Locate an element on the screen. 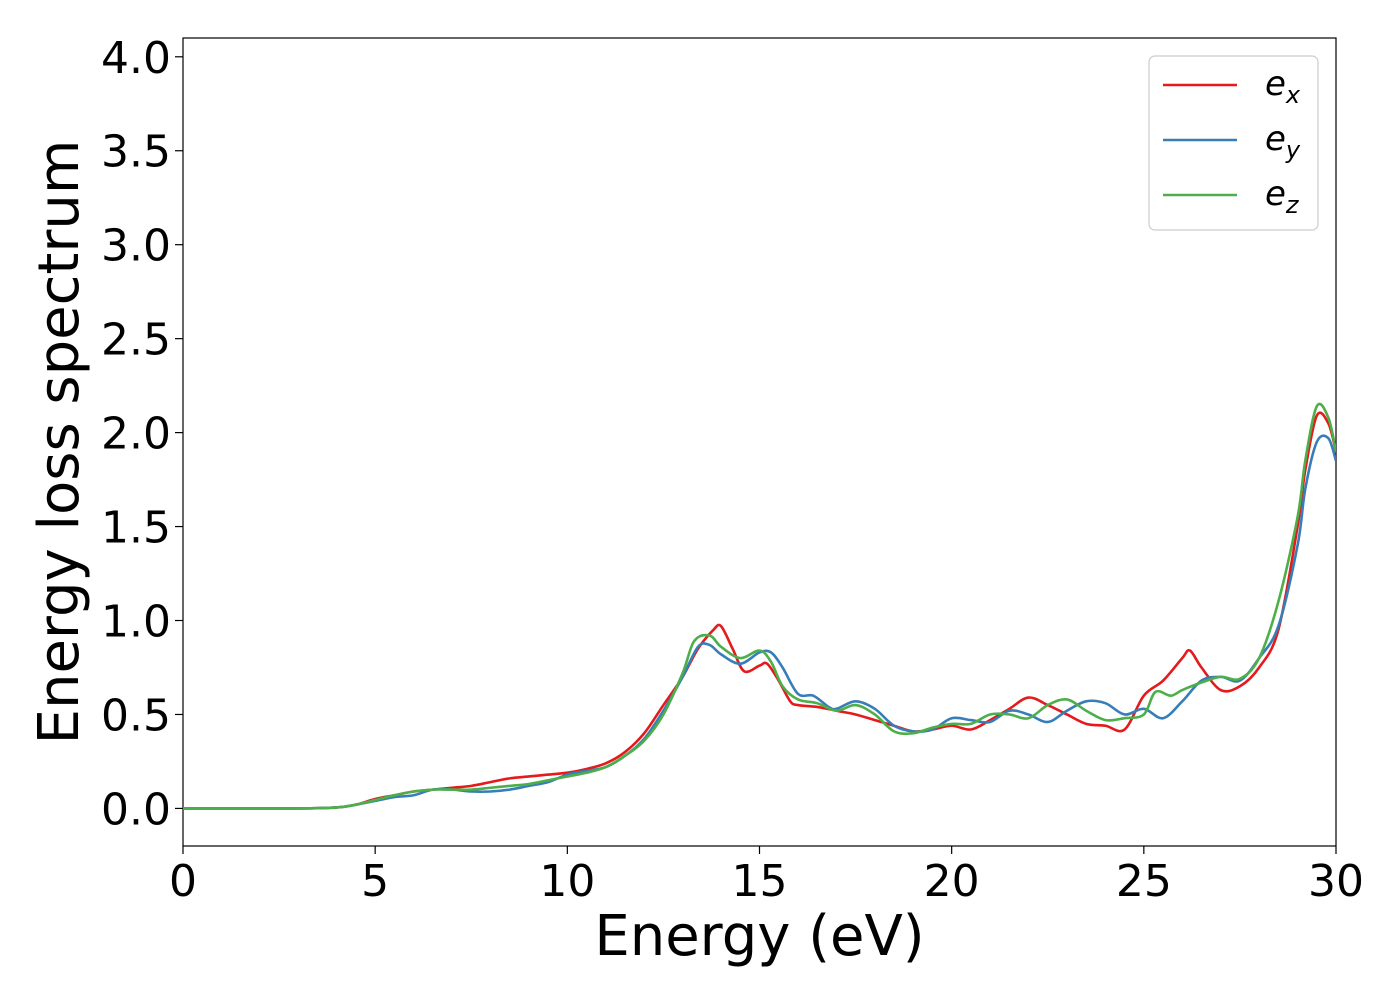  x-tick-label: 5 is located at coordinates (375, 881).